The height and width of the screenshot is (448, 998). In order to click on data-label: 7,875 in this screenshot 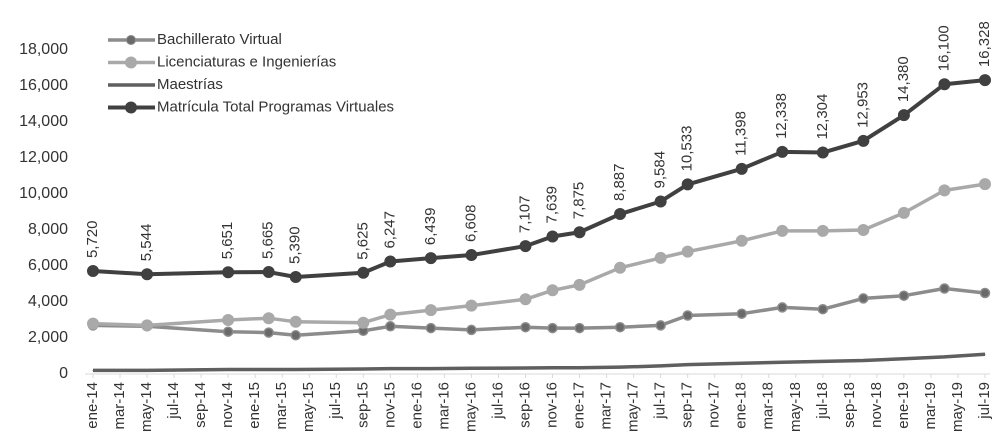, I will do `click(579, 201)`.